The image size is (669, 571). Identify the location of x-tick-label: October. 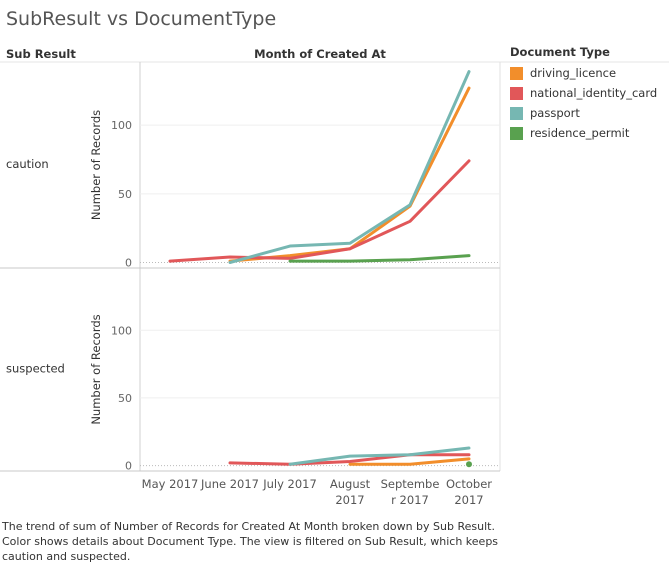
(469, 484).